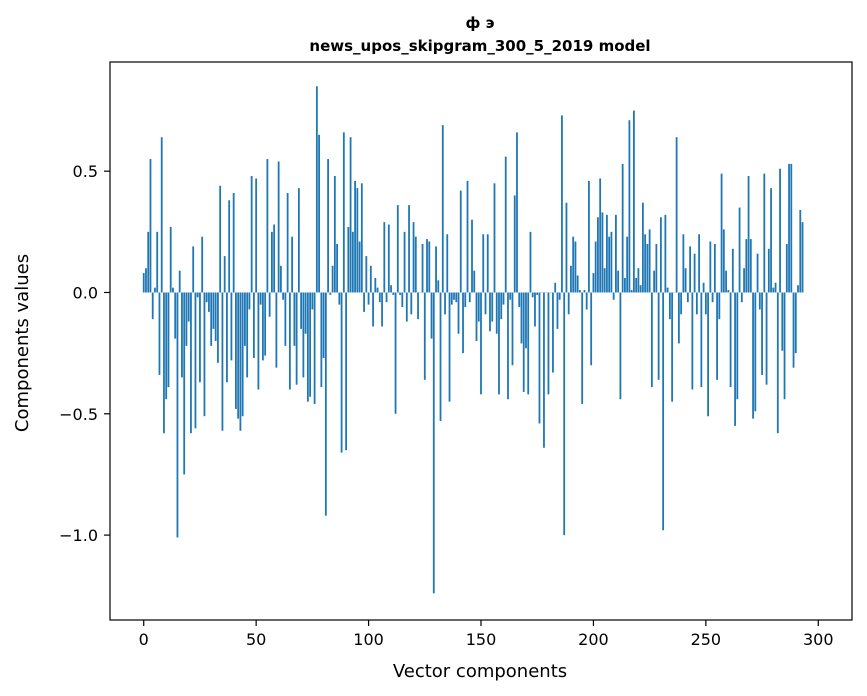  I want to click on x-tick-label-0: 0, so click(144, 639).